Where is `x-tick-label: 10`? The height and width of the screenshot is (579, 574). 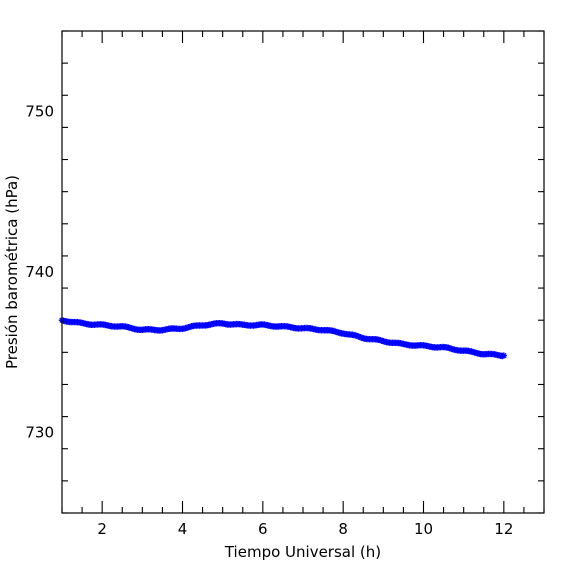
x-tick-label: 10 is located at coordinates (423, 529).